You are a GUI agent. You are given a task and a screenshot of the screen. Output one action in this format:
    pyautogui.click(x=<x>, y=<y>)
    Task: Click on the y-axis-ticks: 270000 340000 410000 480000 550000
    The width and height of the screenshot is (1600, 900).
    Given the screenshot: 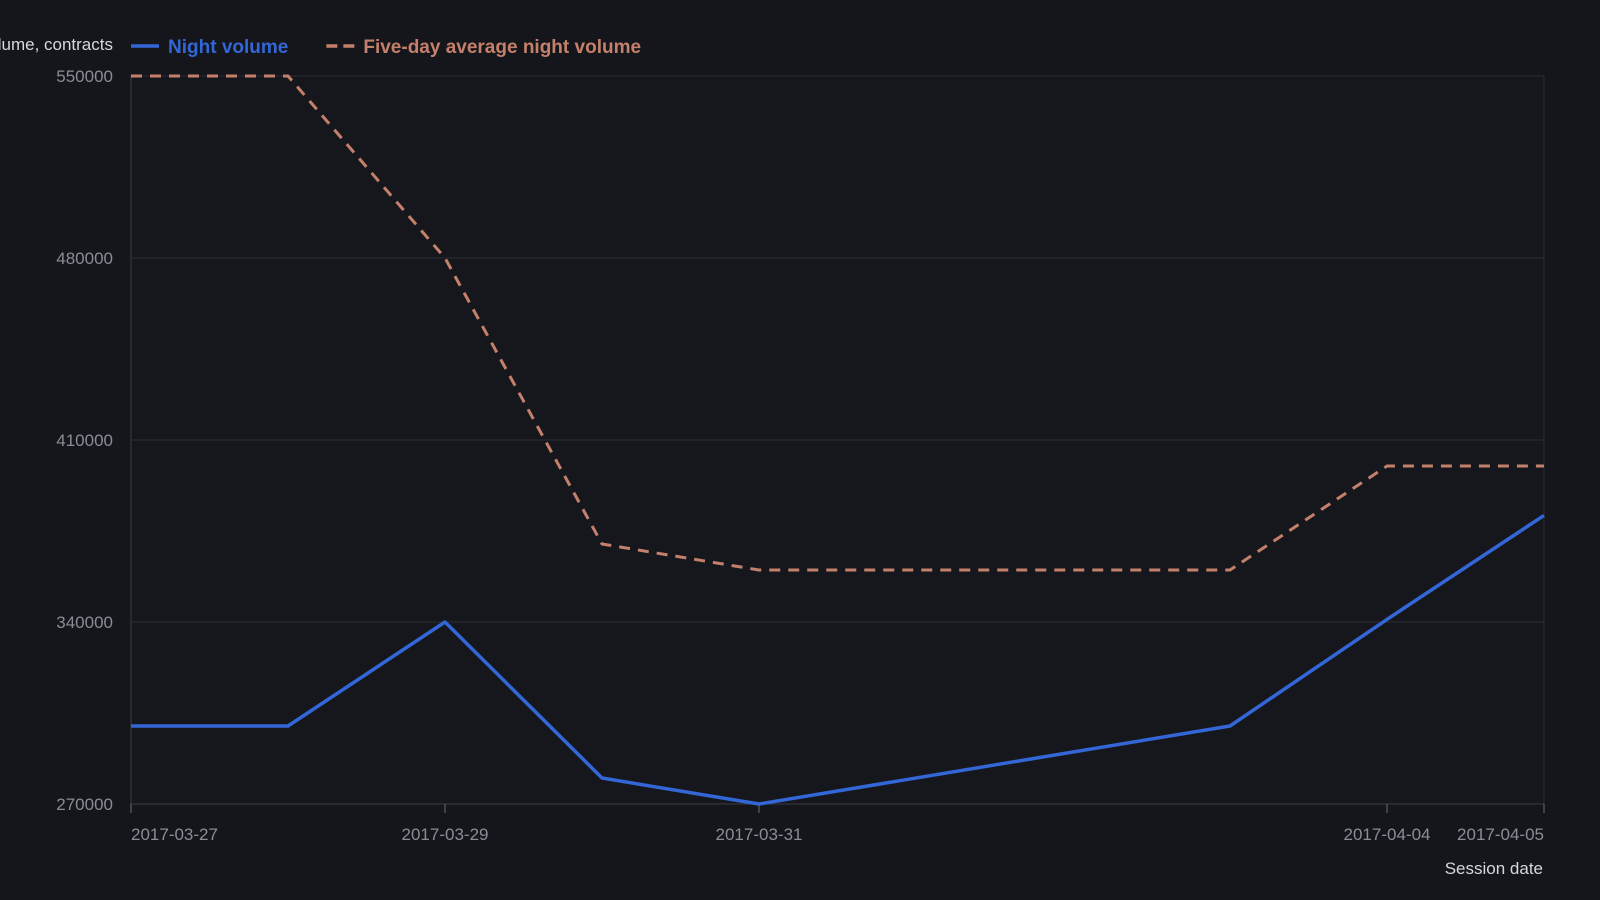 What is the action you would take?
    pyautogui.click(x=84, y=440)
    